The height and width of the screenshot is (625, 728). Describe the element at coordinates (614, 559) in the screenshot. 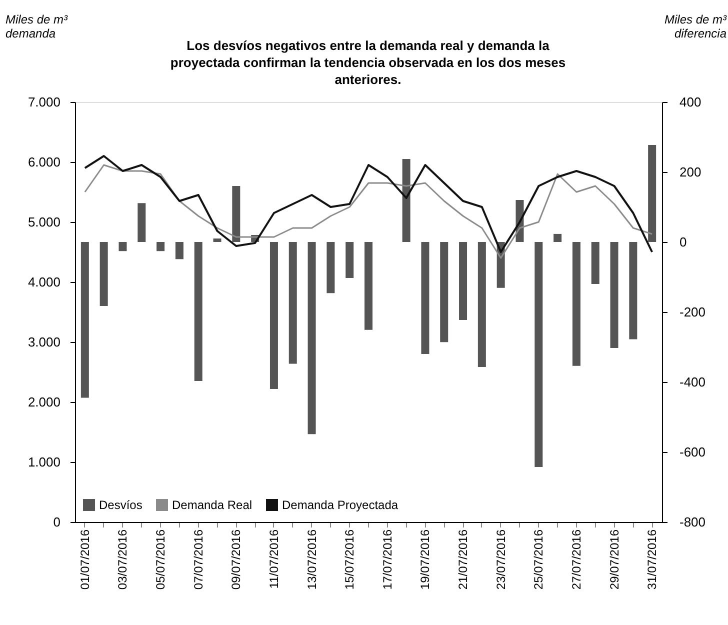

I see `x-tick-label: 29/07/2016` at that location.